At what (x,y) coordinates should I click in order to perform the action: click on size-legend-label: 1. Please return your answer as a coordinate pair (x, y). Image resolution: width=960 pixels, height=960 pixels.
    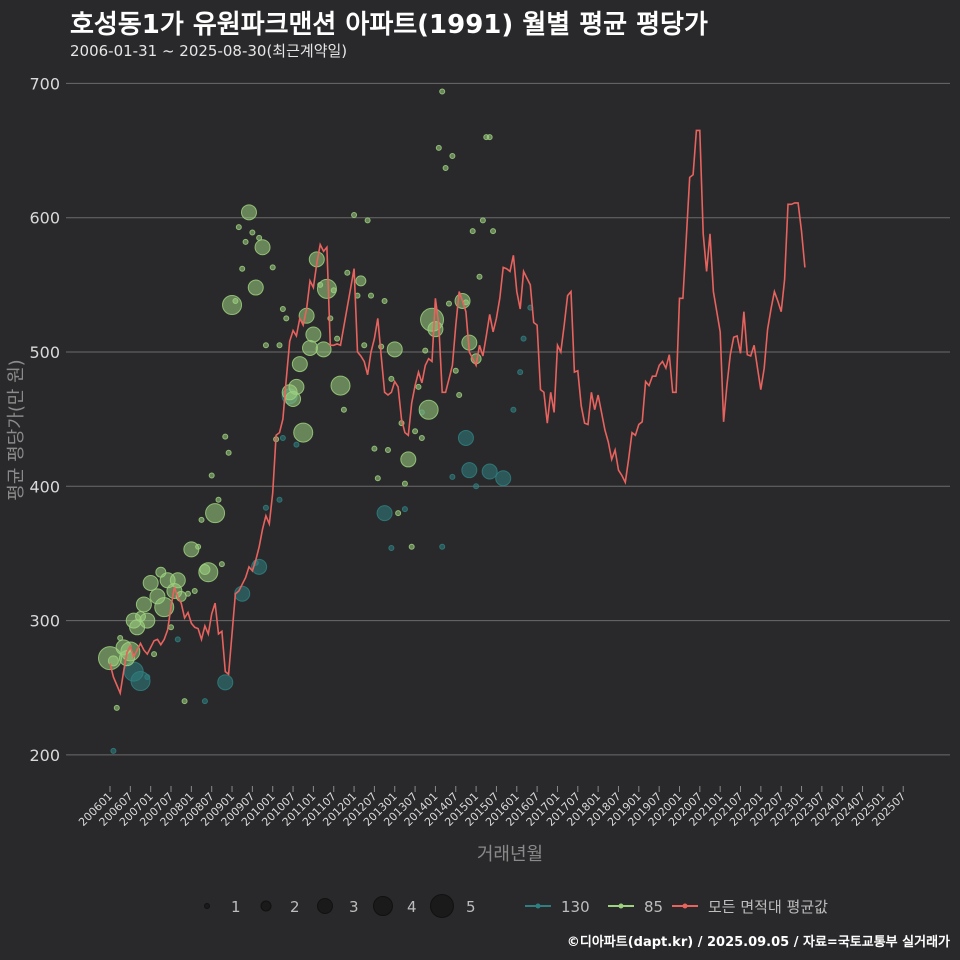
    Looking at the image, I should click on (236, 907).